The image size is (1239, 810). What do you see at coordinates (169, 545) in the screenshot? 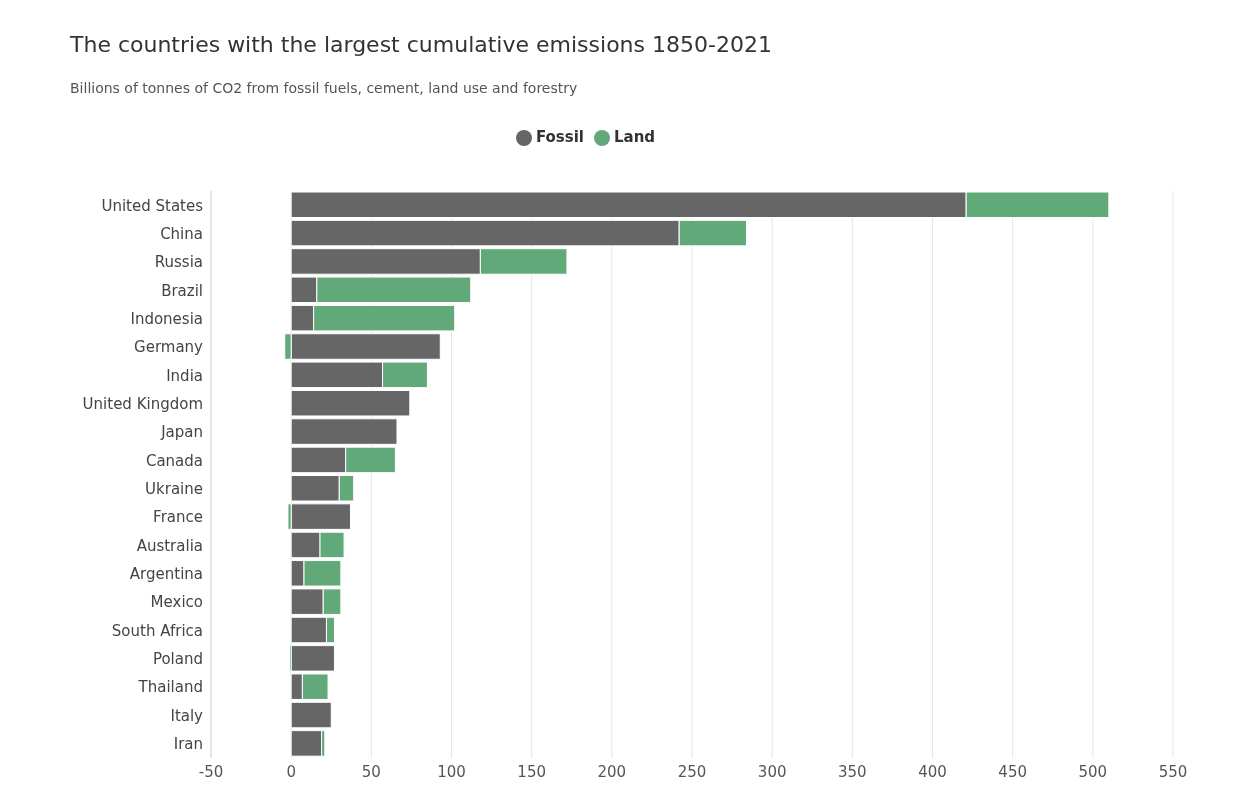
I see `y-tick-label: Australia` at bounding box center [169, 545].